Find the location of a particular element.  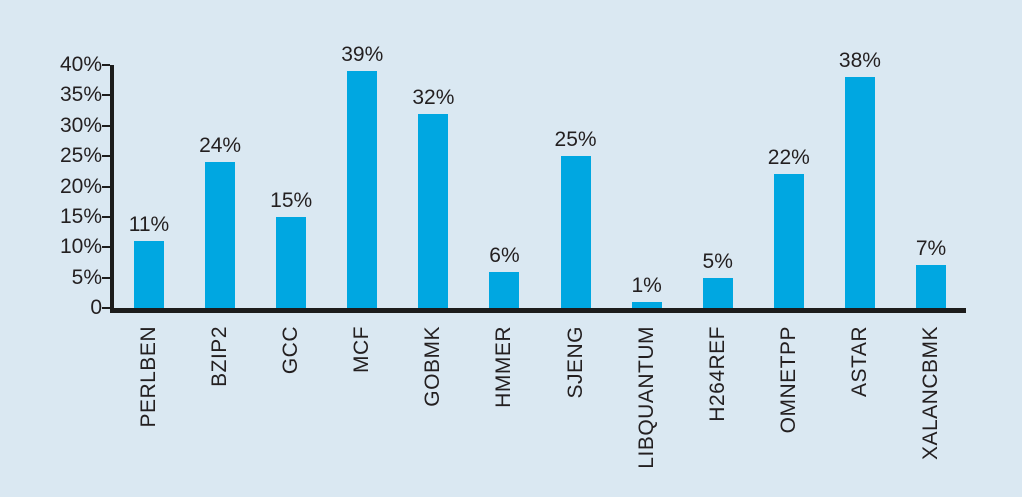

bar-value-label: 32% is located at coordinates (433, 97).